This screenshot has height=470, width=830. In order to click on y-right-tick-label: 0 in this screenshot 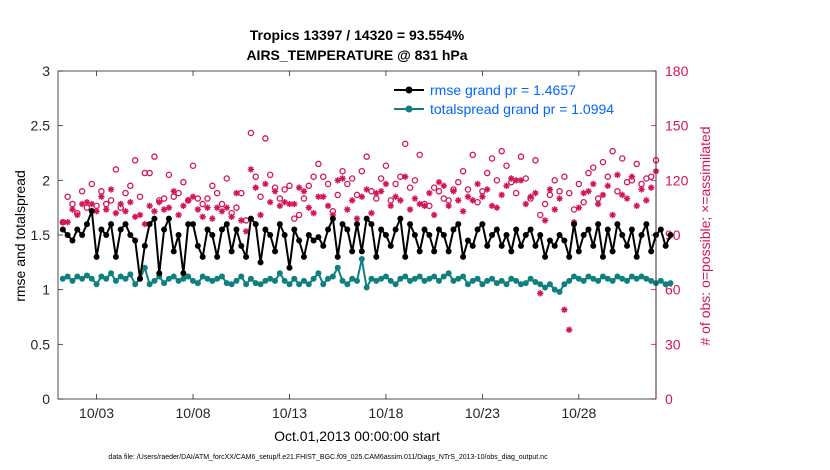, I will do `click(669, 399)`.